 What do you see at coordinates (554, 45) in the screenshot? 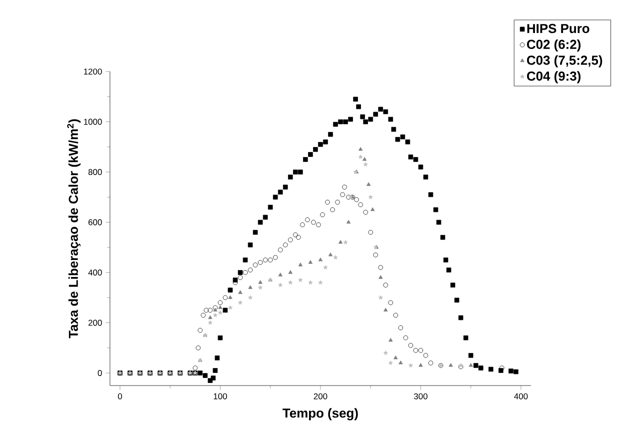
I see `legend-label: C02 (6:2)` at bounding box center [554, 45].